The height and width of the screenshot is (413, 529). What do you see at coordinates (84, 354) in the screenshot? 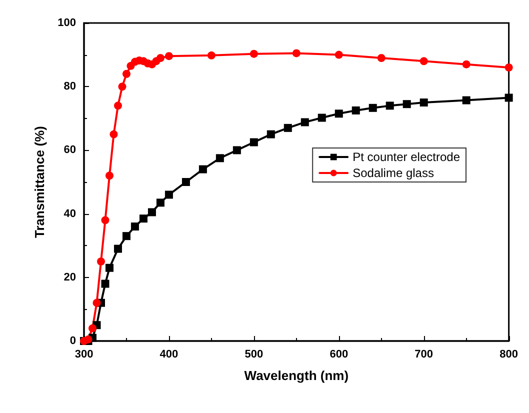
I see `x-tick-label: 300` at bounding box center [84, 354].